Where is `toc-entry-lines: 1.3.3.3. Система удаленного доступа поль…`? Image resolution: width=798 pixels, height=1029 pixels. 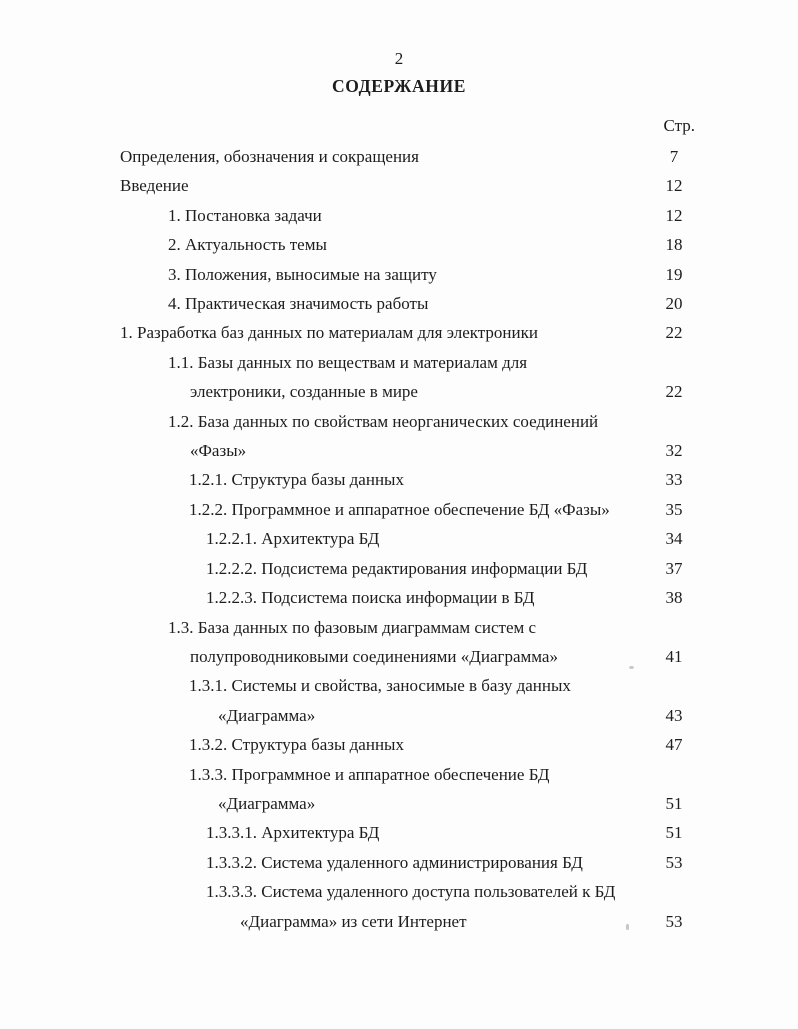 toc-entry-lines: 1.3.3.3. Система удаленного доступа поль… is located at coordinates (386, 906).